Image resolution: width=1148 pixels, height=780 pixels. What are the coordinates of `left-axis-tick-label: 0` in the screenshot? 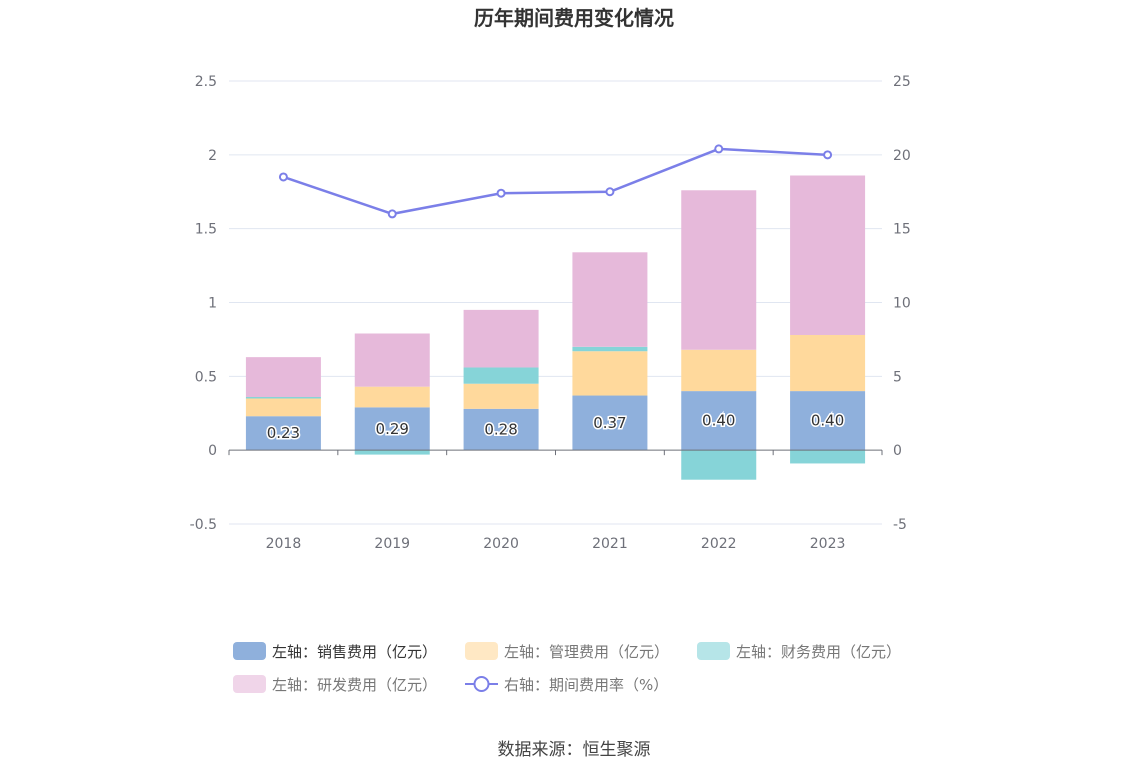 It's located at (212, 451).